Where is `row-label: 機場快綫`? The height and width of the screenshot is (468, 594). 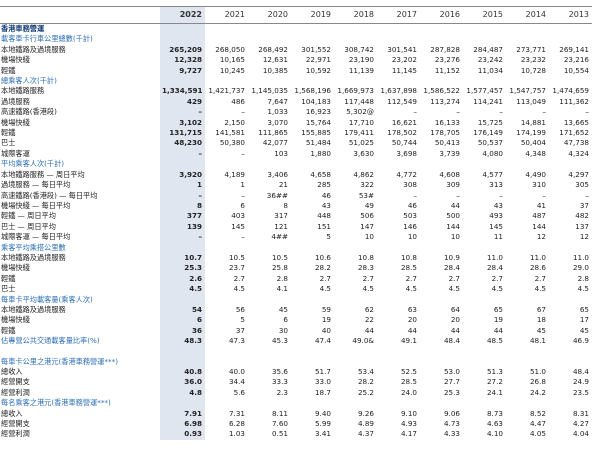 row-label: 機場快綫 is located at coordinates (15, 268).